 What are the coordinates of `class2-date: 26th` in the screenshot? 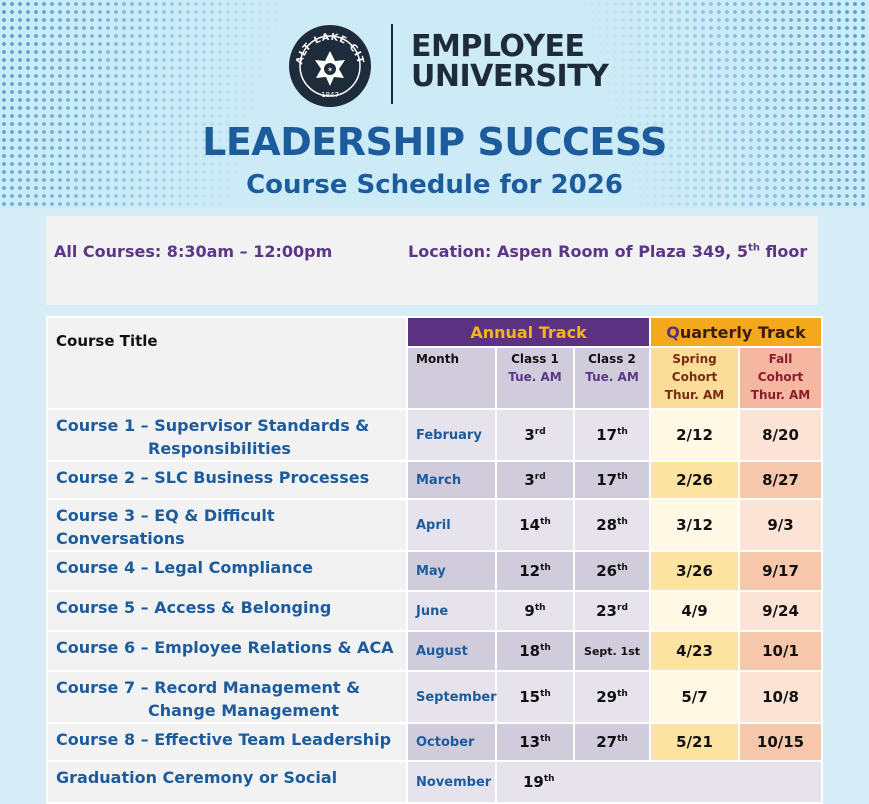 It's located at (612, 571).